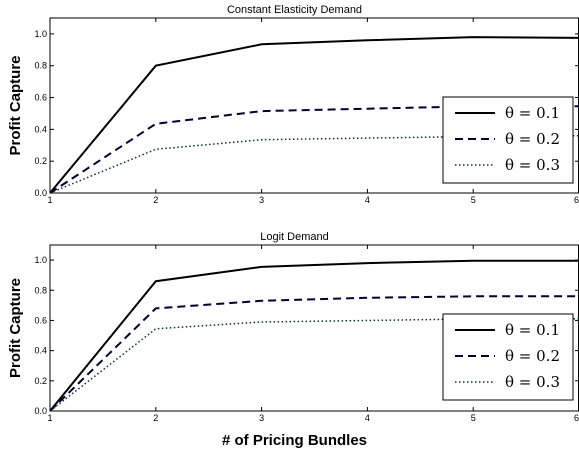 The height and width of the screenshot is (453, 579). I want to click on chart-title: Logit Demand, so click(294, 237).